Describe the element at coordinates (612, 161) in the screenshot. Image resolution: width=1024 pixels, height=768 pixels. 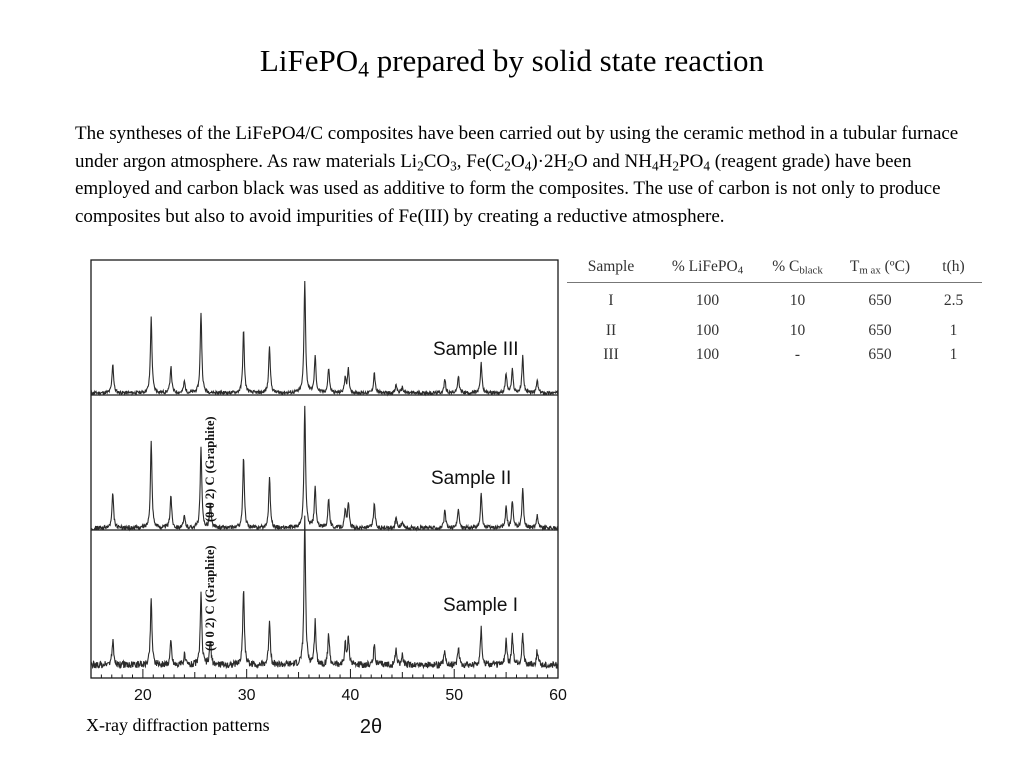
I see `para-text: O and NH` at that location.